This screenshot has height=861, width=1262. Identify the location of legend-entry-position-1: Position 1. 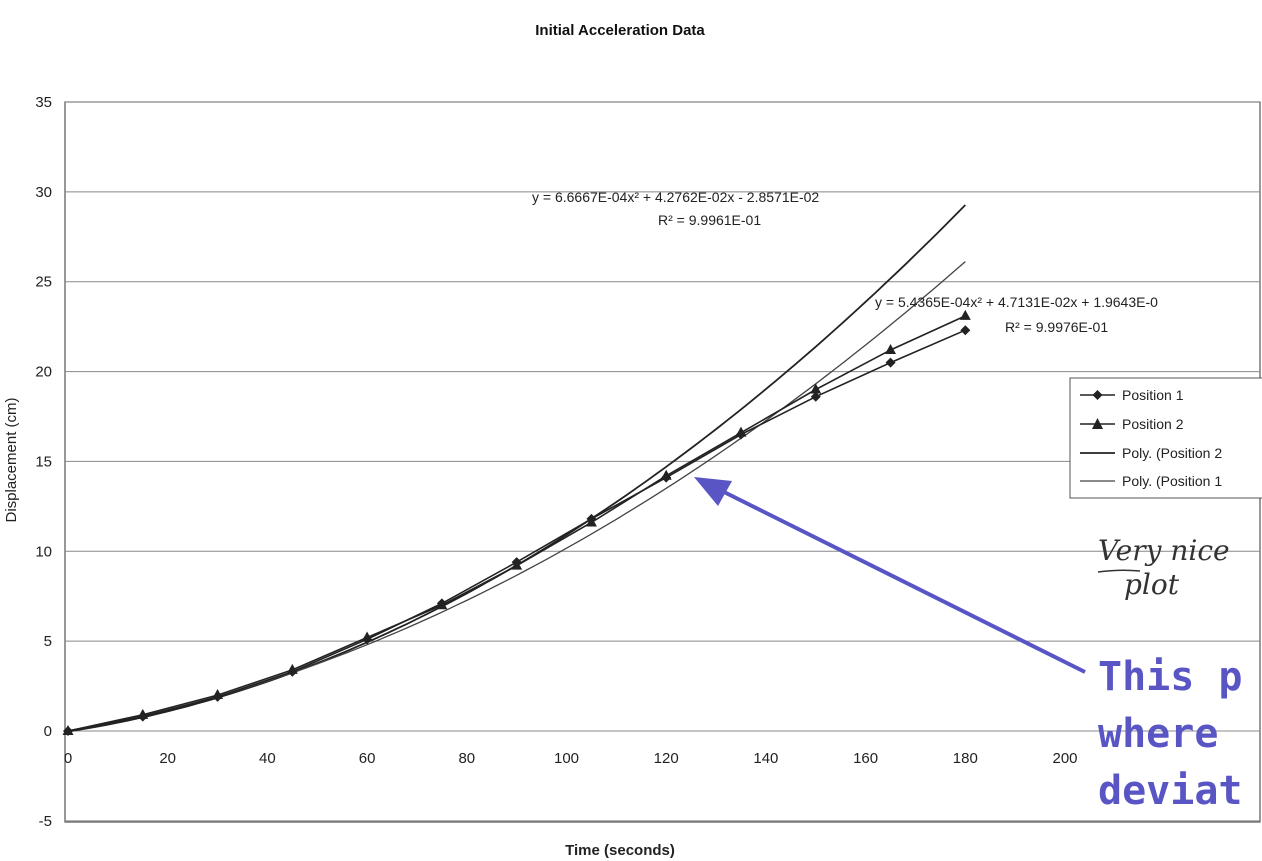
(1153, 395).